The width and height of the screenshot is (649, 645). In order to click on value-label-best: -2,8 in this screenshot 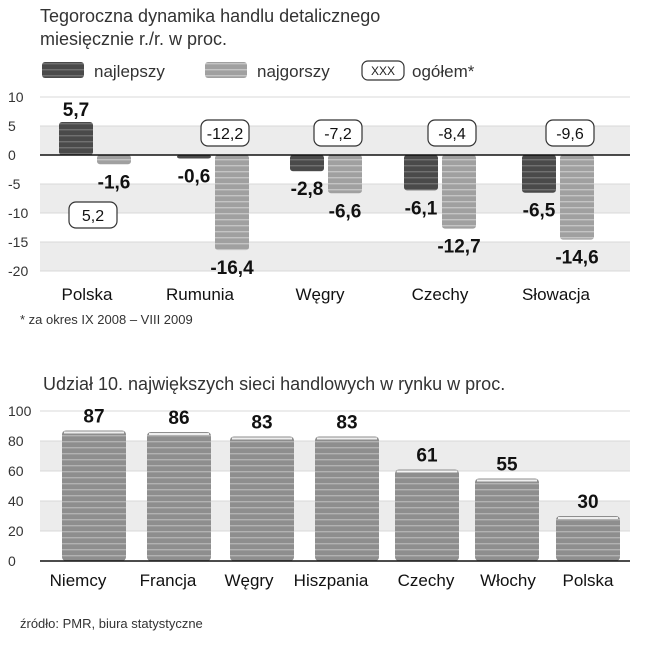, I will do `click(307, 189)`.